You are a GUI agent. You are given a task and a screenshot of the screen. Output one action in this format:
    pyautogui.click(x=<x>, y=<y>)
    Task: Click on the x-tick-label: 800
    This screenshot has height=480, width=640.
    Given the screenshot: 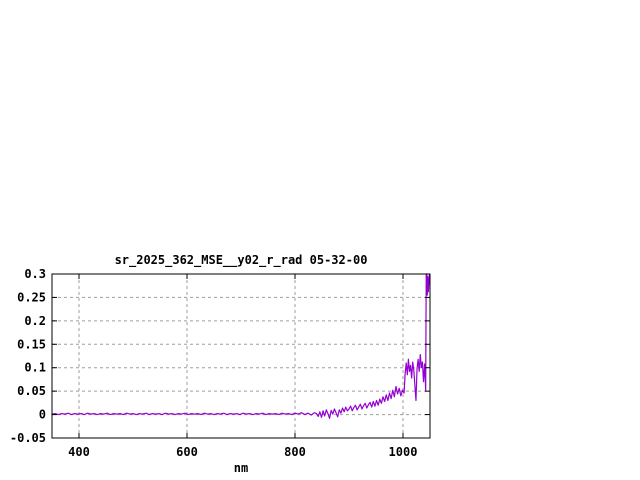 What is the action you would take?
    pyautogui.click(x=295, y=452)
    